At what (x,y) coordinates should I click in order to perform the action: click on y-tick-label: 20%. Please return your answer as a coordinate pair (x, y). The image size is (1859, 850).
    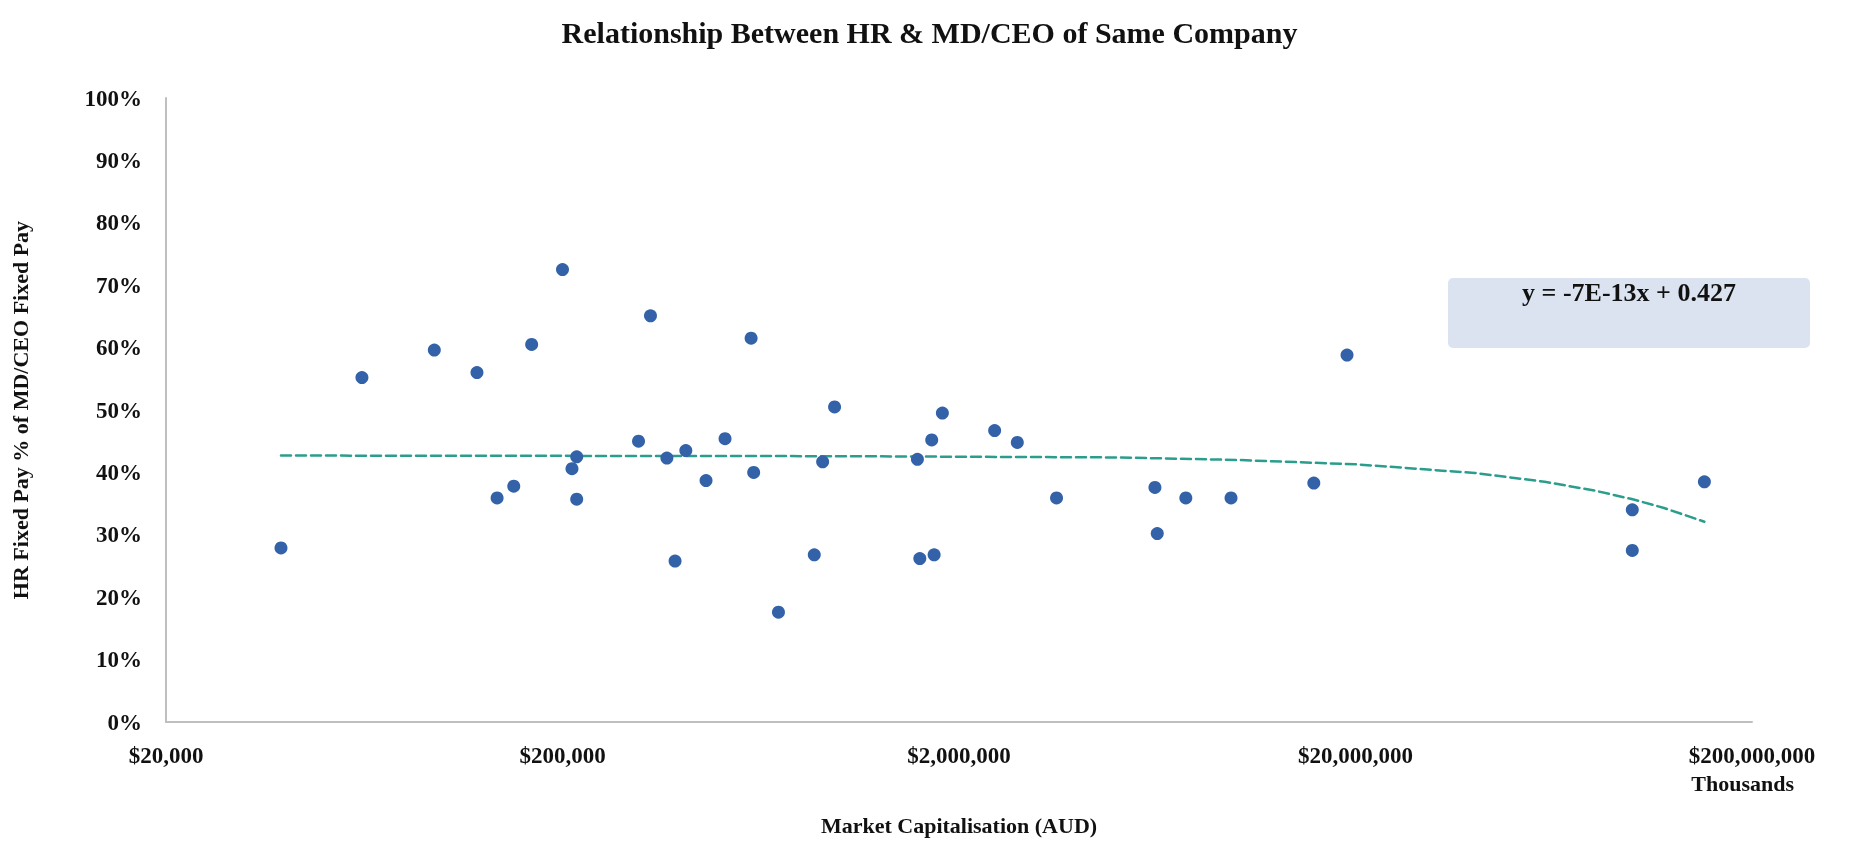
    Looking at the image, I should click on (119, 597).